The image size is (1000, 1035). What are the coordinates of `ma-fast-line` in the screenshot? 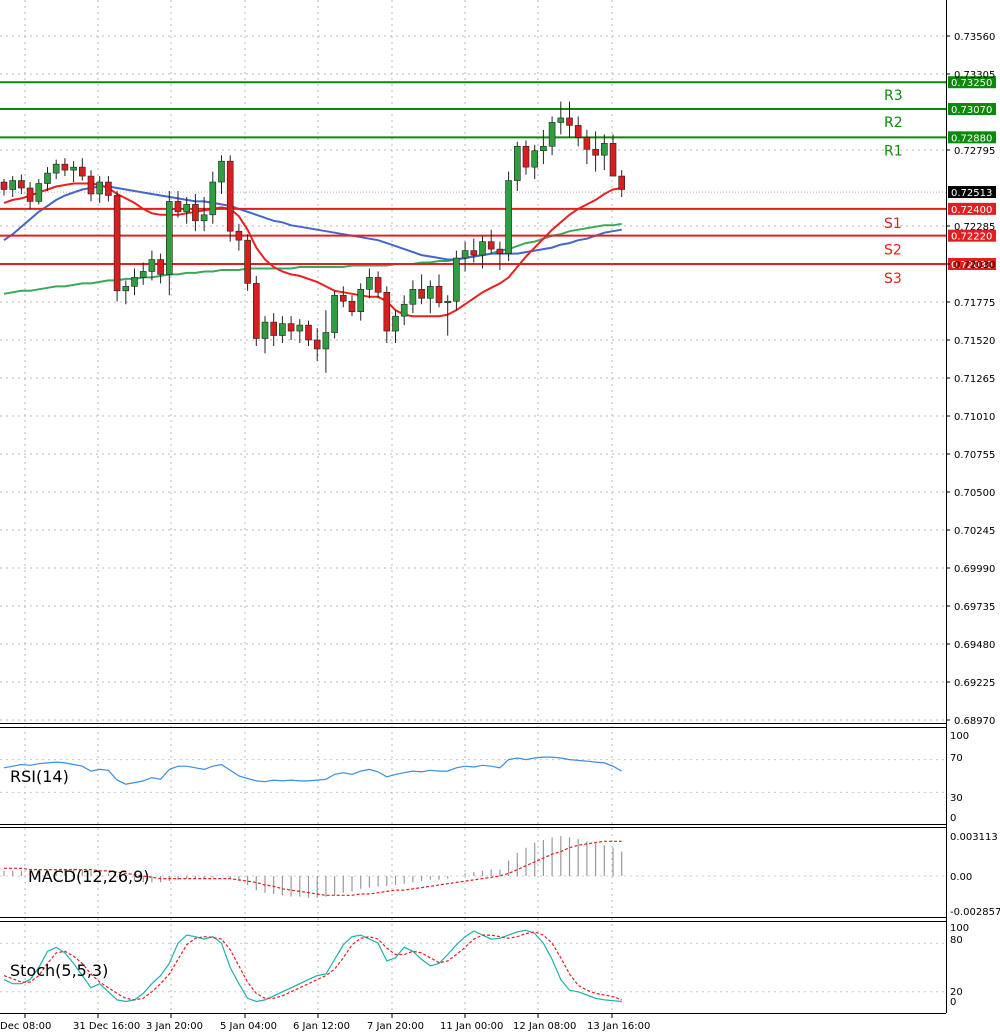 It's located at (312, 250).